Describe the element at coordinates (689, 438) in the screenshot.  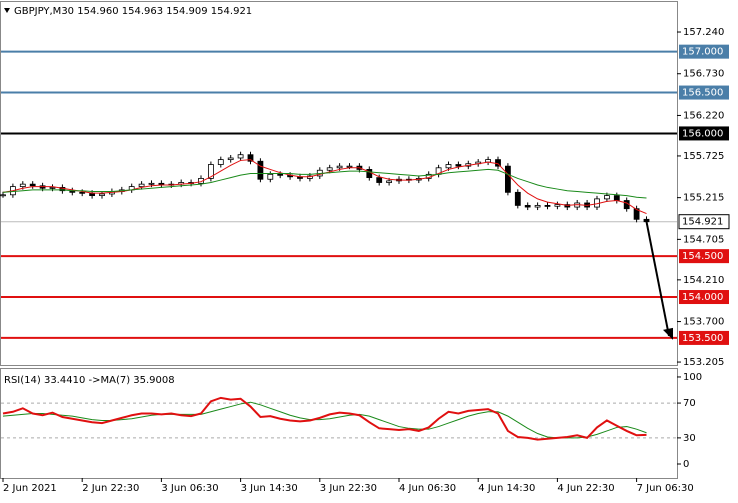
I see `rsi-tick-label: 30` at that location.